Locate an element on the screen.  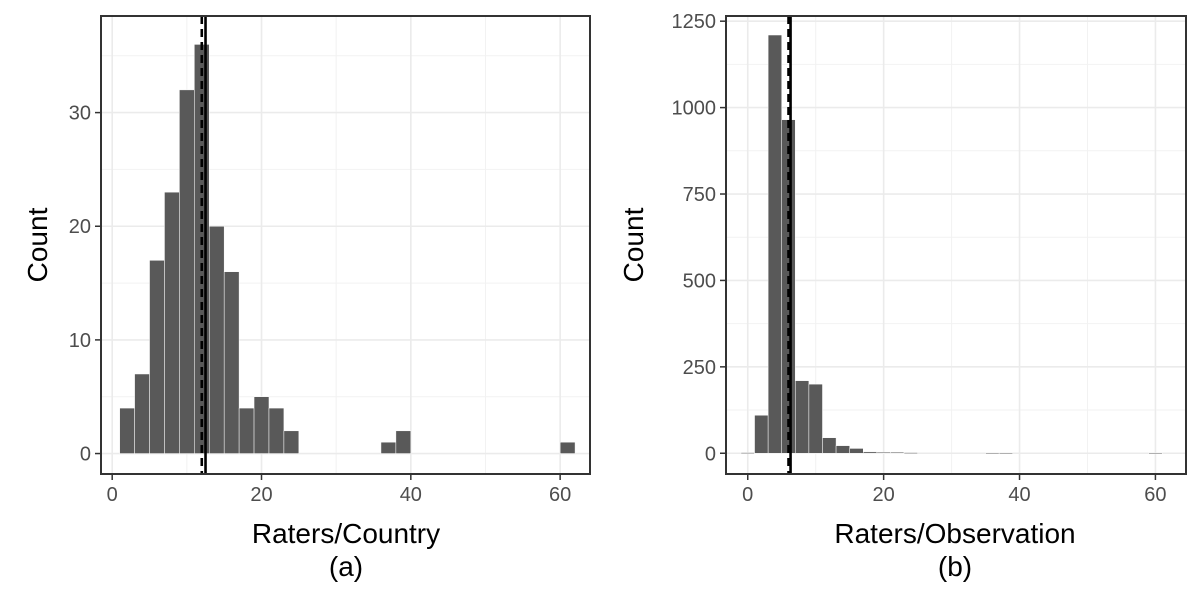
panel-b-y-axis-title: Count is located at coordinates (633, 244).